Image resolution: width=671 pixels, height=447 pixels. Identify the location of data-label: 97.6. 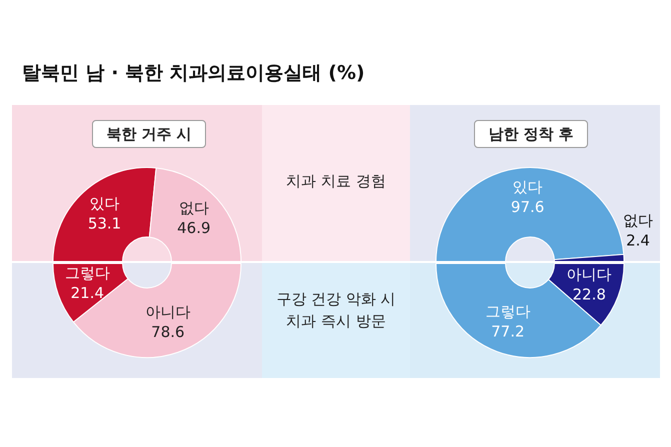
(527, 207).